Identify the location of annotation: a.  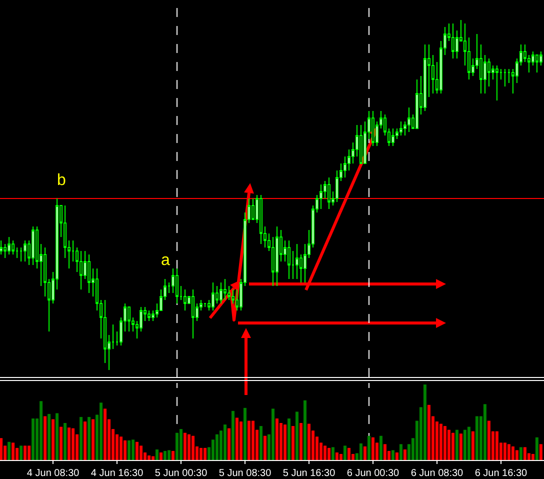
(165, 260).